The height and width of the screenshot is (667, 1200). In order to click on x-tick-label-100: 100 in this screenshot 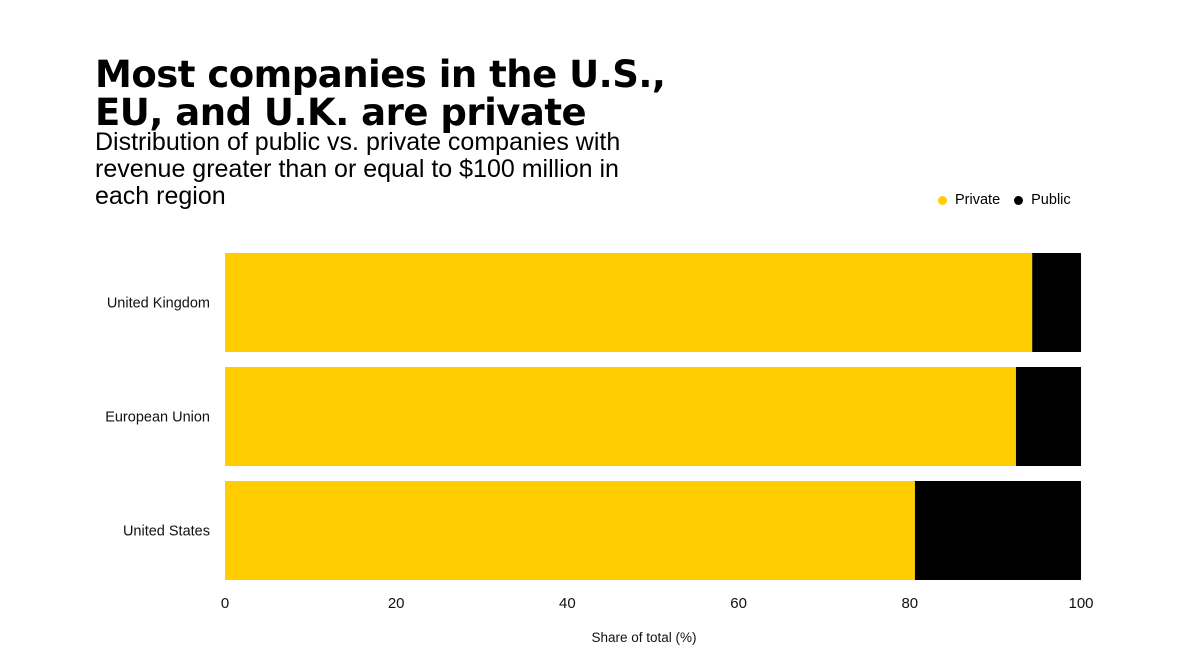, I will do `click(1080, 603)`.